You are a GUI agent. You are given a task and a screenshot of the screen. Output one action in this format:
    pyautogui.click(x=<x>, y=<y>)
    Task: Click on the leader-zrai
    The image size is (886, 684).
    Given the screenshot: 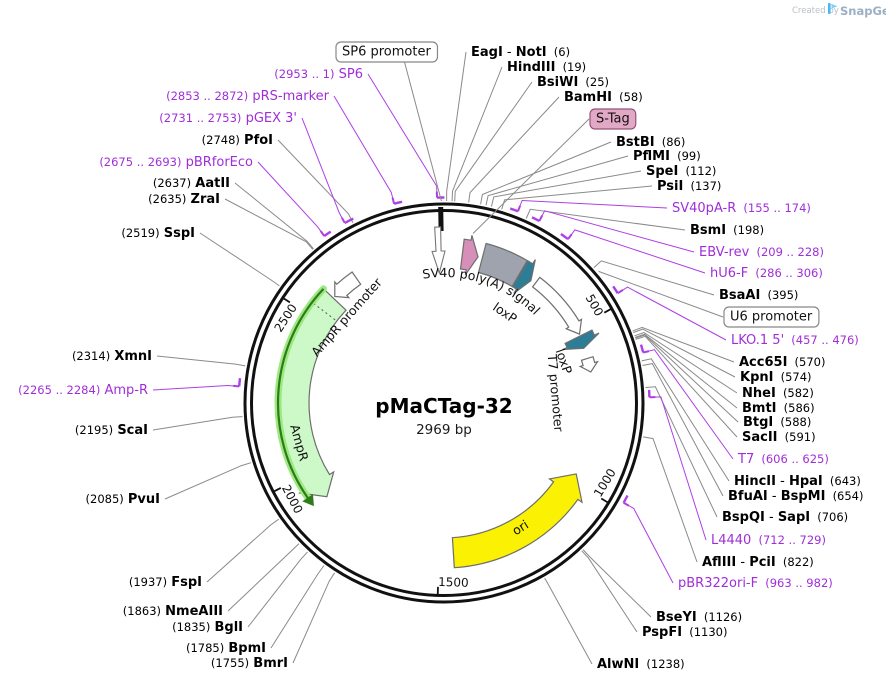 What is the action you would take?
    pyautogui.click(x=269, y=224)
    